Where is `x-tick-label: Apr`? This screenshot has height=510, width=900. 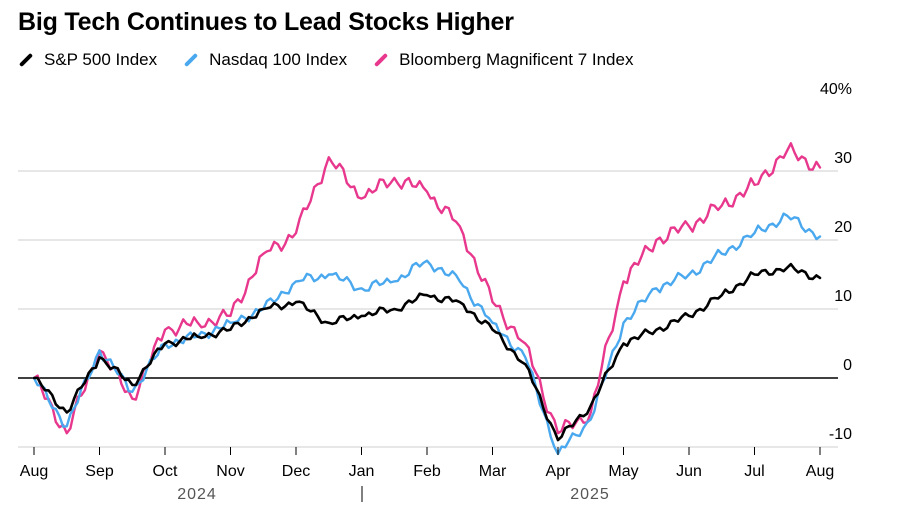 x-tick-label: Apr is located at coordinates (559, 471).